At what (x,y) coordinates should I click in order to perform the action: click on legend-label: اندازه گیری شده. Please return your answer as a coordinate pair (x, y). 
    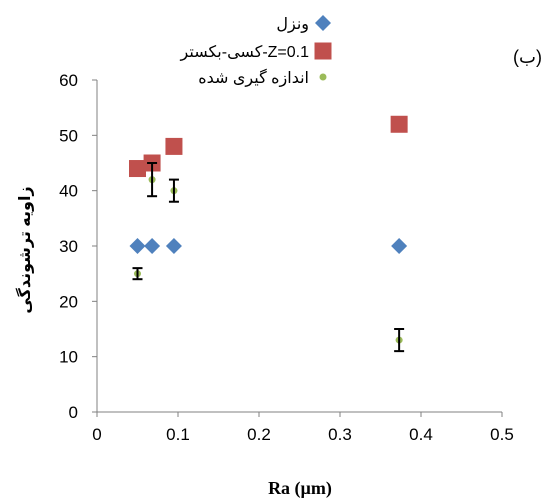
    Looking at the image, I should click on (253, 78).